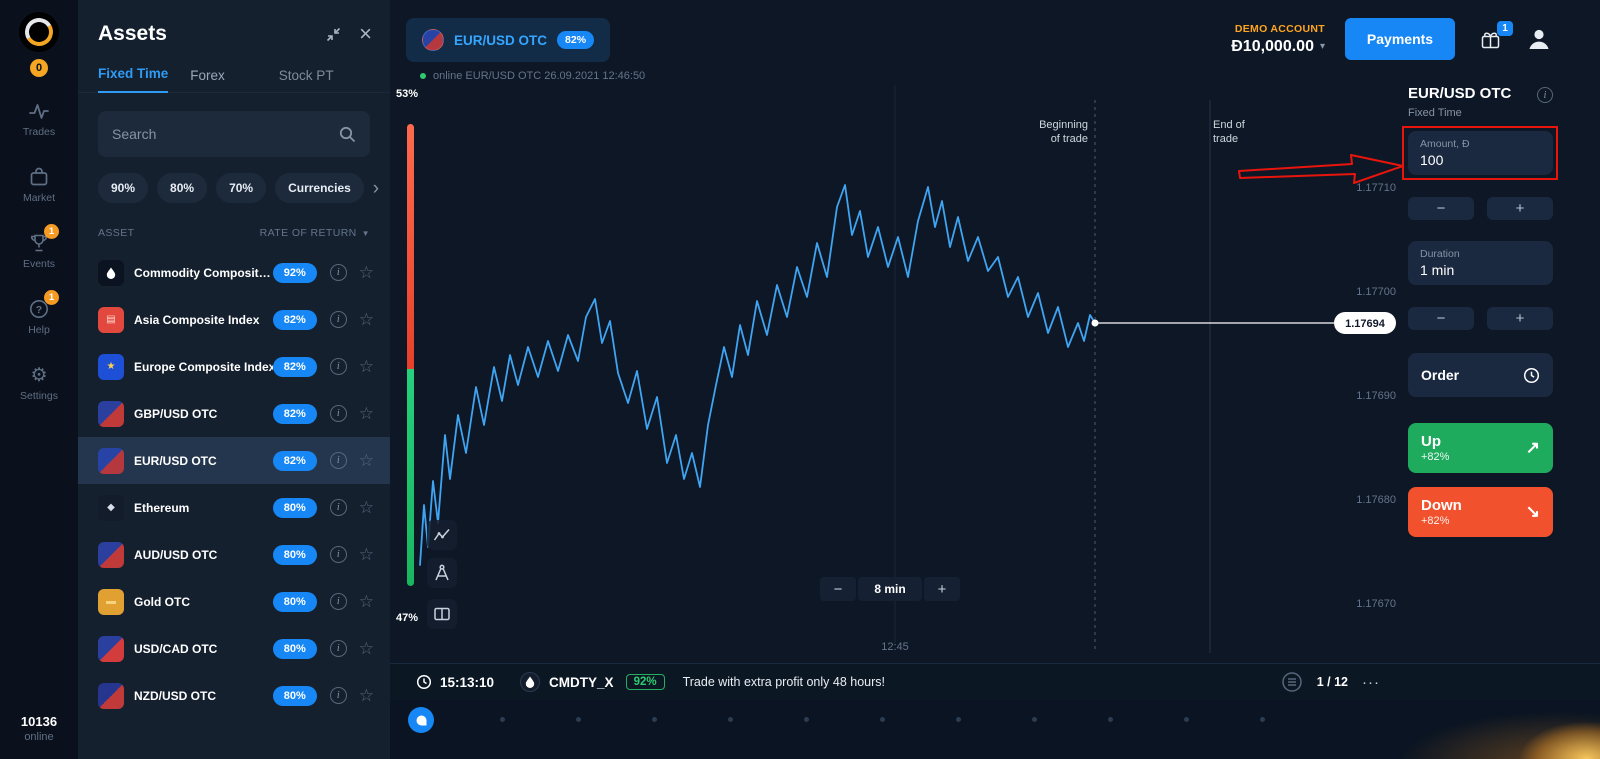 The width and height of the screenshot is (1600, 759). What do you see at coordinates (1440, 254) in the screenshot?
I see `duration-label: Duration` at bounding box center [1440, 254].